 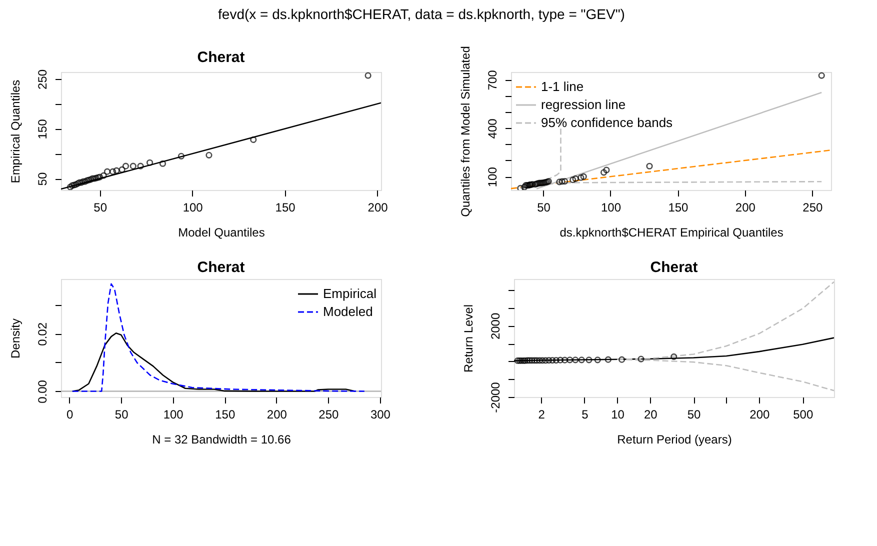 I want to click on y-axis-title: Empirical Quantiles, so click(x=15, y=132).